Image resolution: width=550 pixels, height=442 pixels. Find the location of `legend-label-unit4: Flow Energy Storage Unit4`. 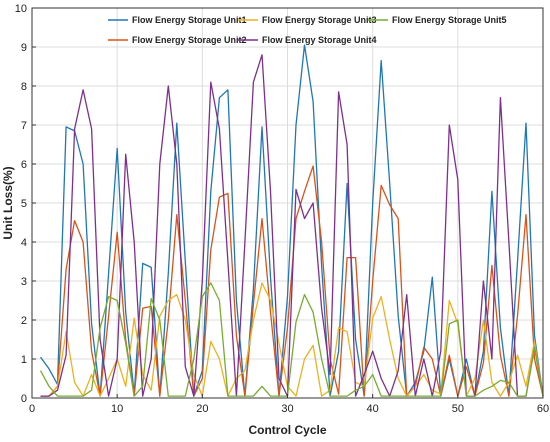

legend-label-unit4: Flow Energy Storage Unit4 is located at coordinates (319, 40).